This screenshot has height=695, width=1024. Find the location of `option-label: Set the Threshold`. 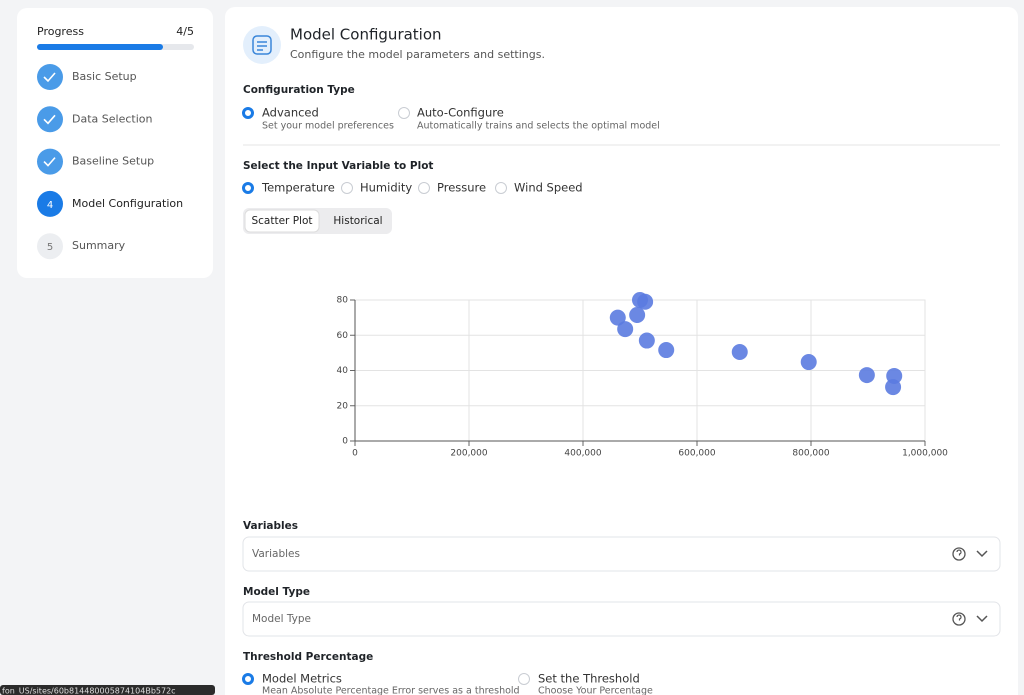

option-label: Set the Threshold is located at coordinates (589, 679).